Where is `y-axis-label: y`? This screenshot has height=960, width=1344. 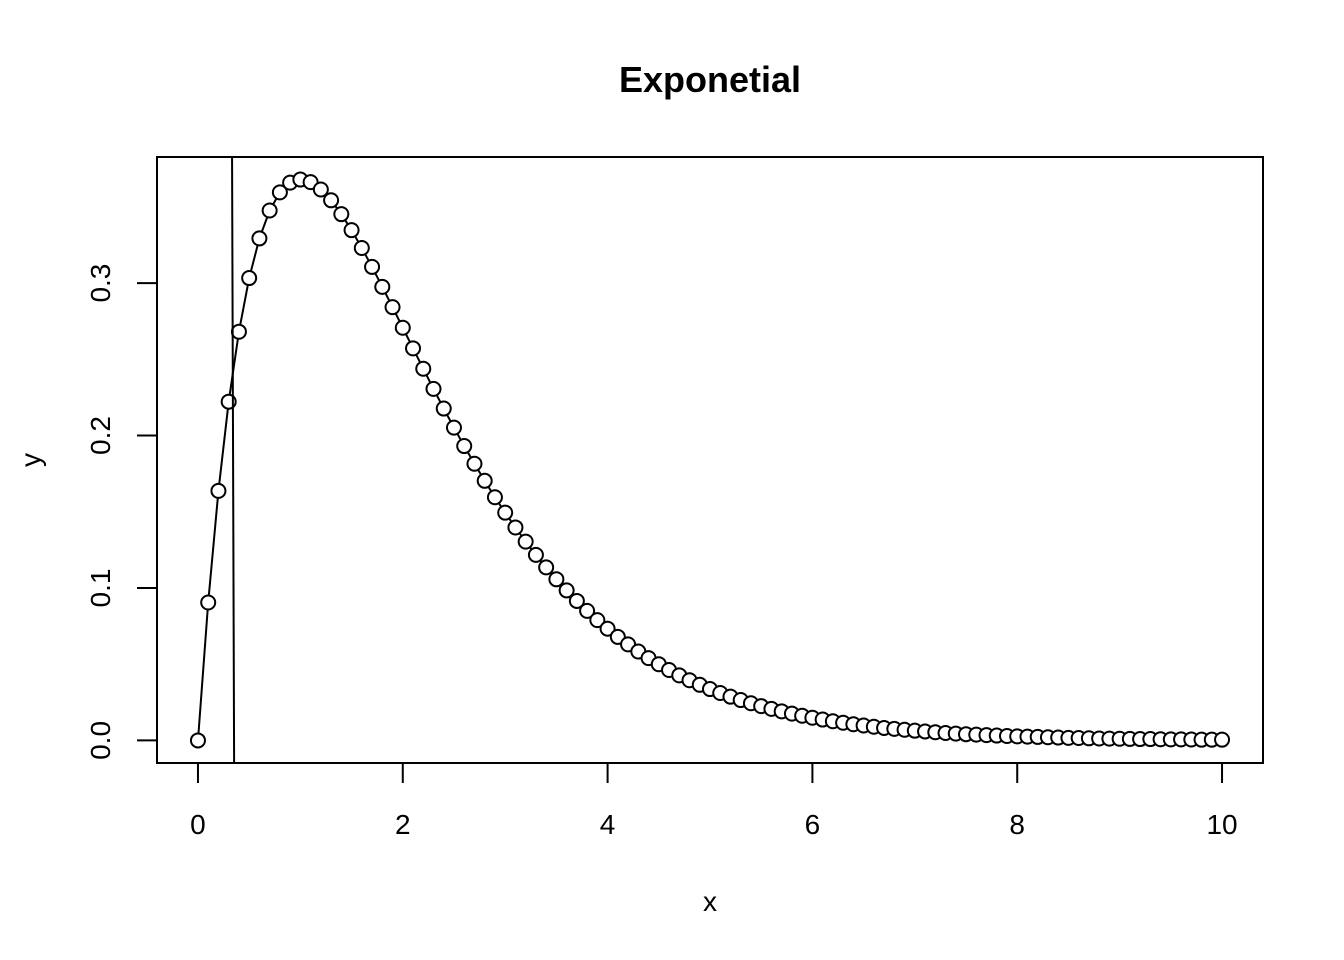 y-axis-label: y is located at coordinates (30, 460).